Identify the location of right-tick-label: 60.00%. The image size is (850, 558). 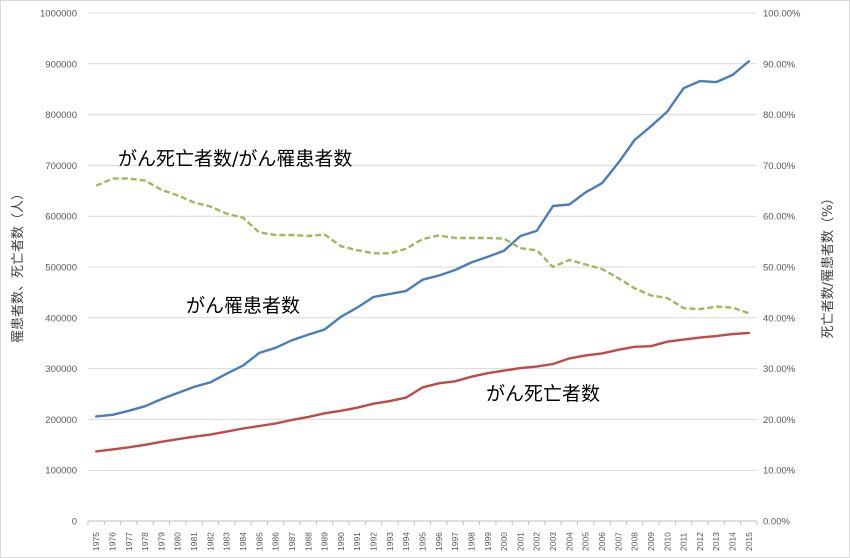
(779, 217).